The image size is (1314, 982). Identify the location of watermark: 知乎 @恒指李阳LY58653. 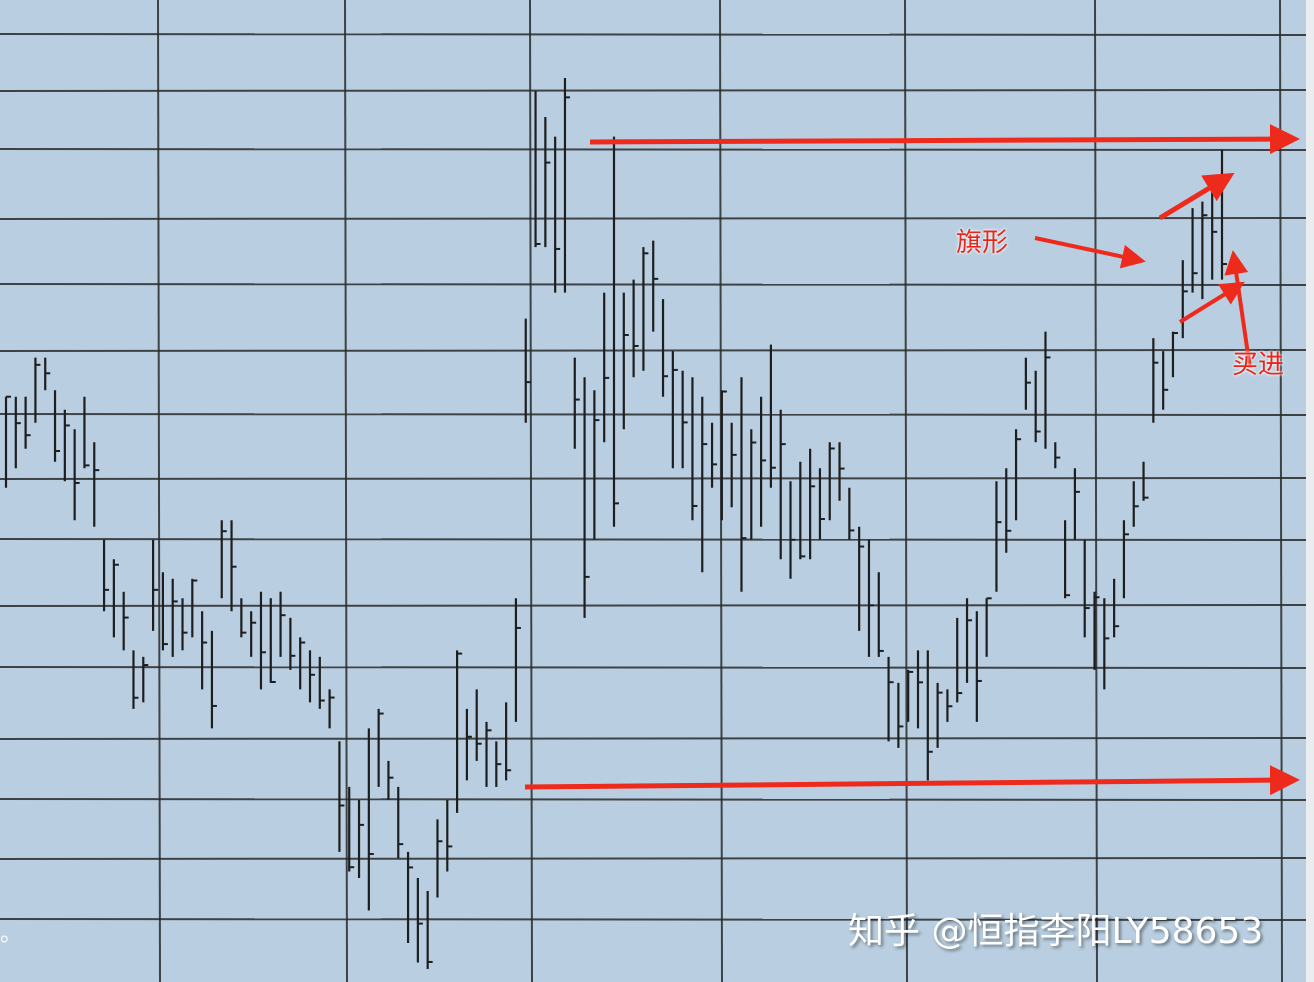
(1056, 931).